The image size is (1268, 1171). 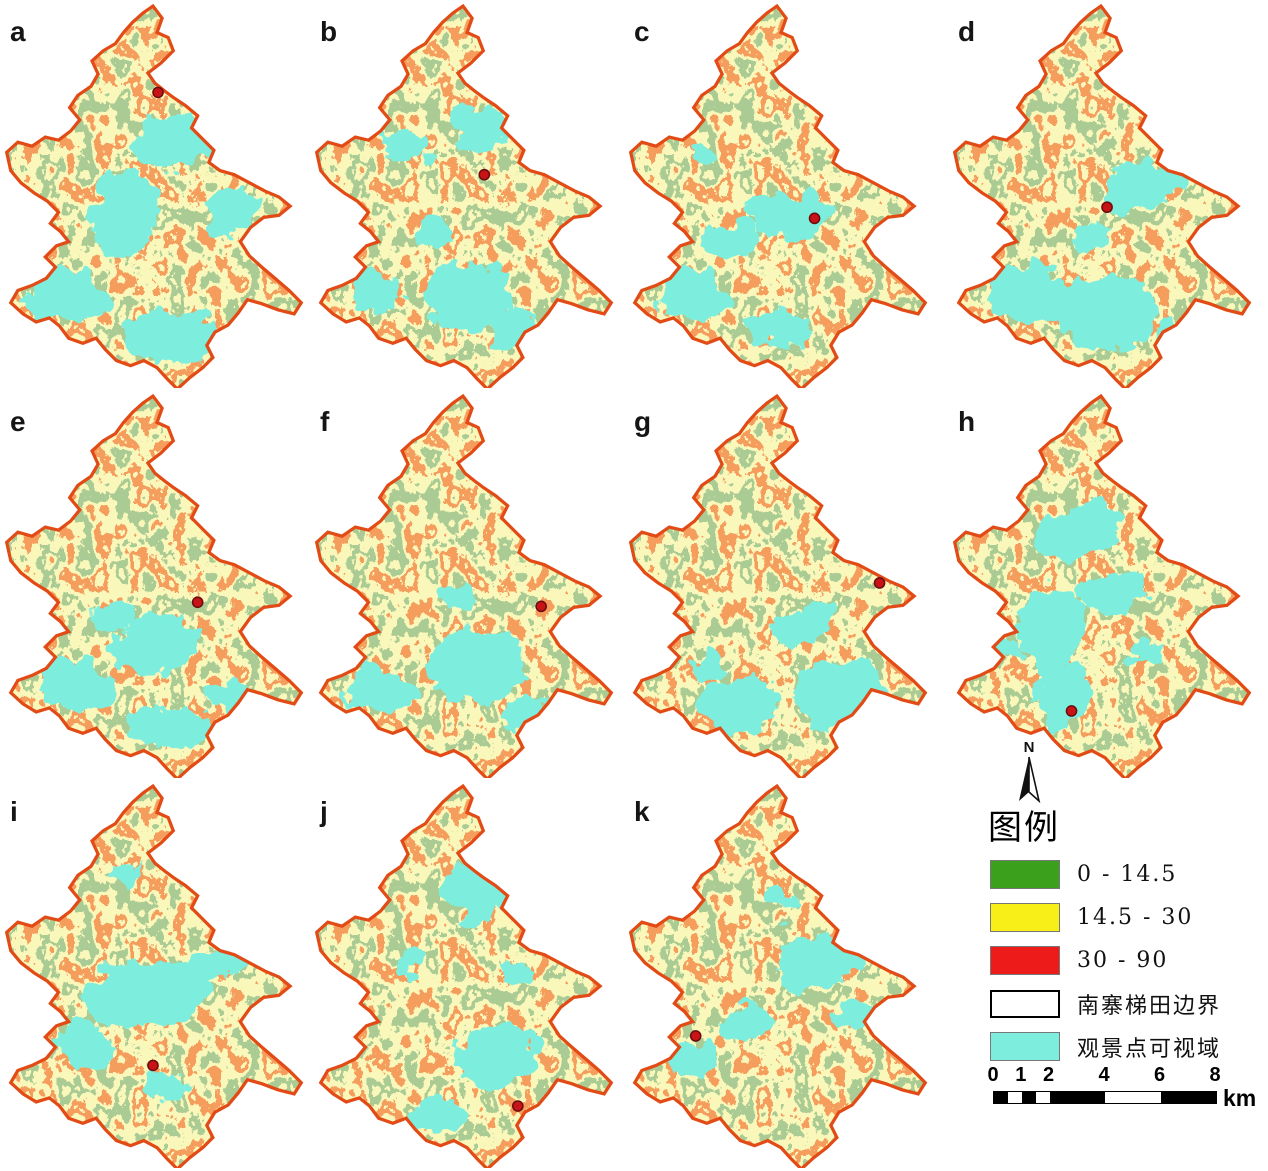 I want to click on north-arrow: N, so click(x=1030, y=771).